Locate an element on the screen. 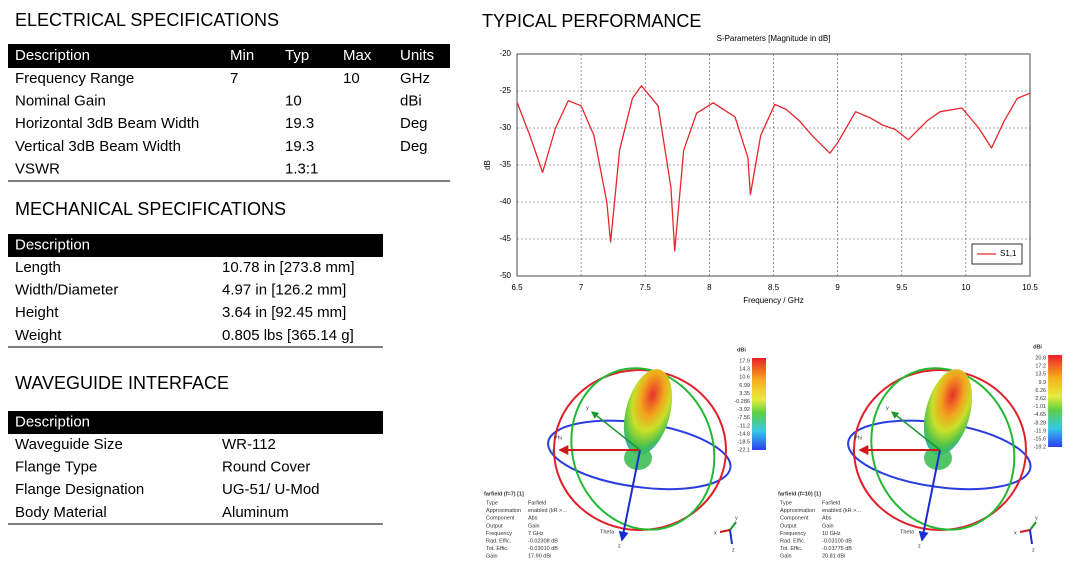  x-tick-label: 6.5 is located at coordinates (517, 287).